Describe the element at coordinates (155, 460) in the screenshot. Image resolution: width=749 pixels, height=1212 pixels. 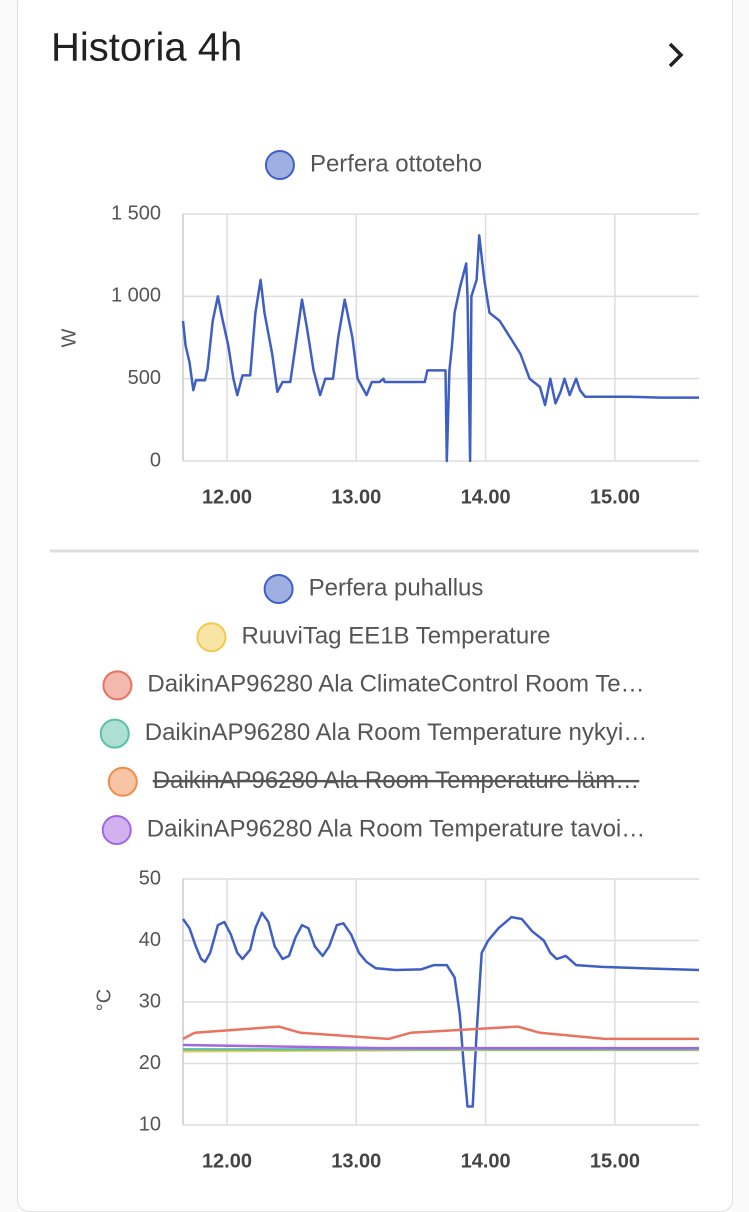
I see `y-tick-label: 0` at that location.